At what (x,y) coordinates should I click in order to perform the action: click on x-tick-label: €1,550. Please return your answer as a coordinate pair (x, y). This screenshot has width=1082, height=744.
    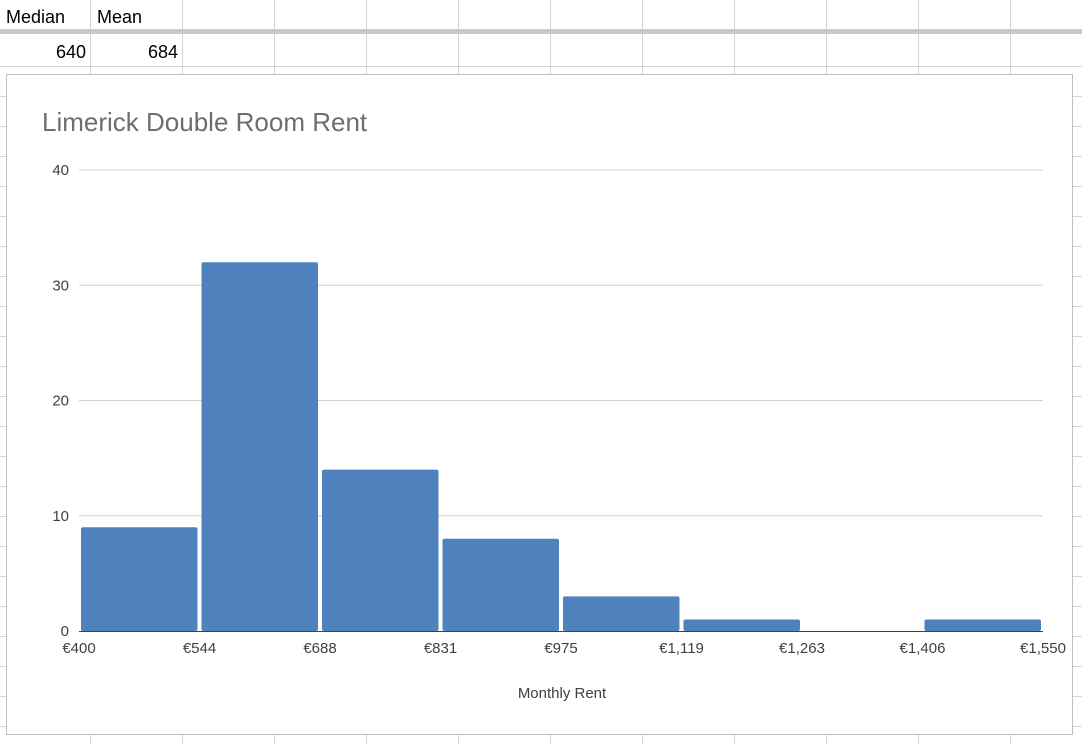
    Looking at the image, I should click on (1043, 648).